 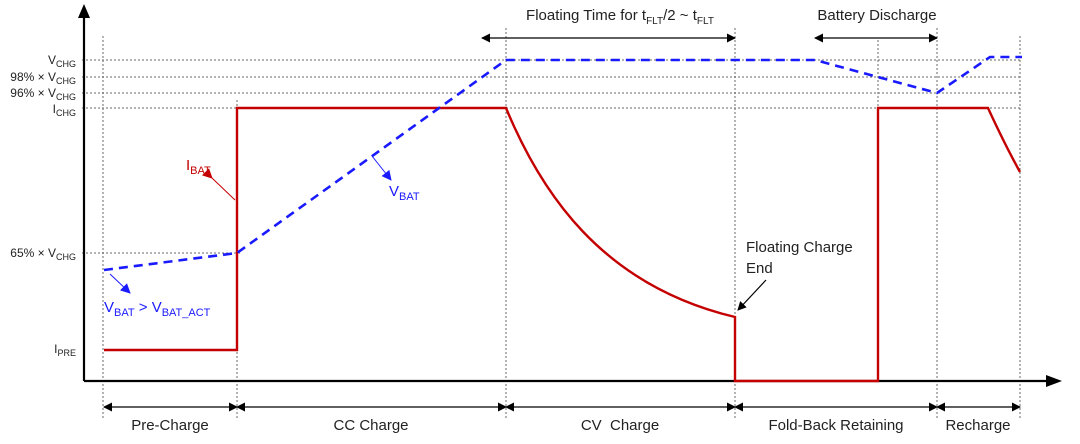 I want to click on label-v65: 65% × VCHG, so click(x=43, y=254).